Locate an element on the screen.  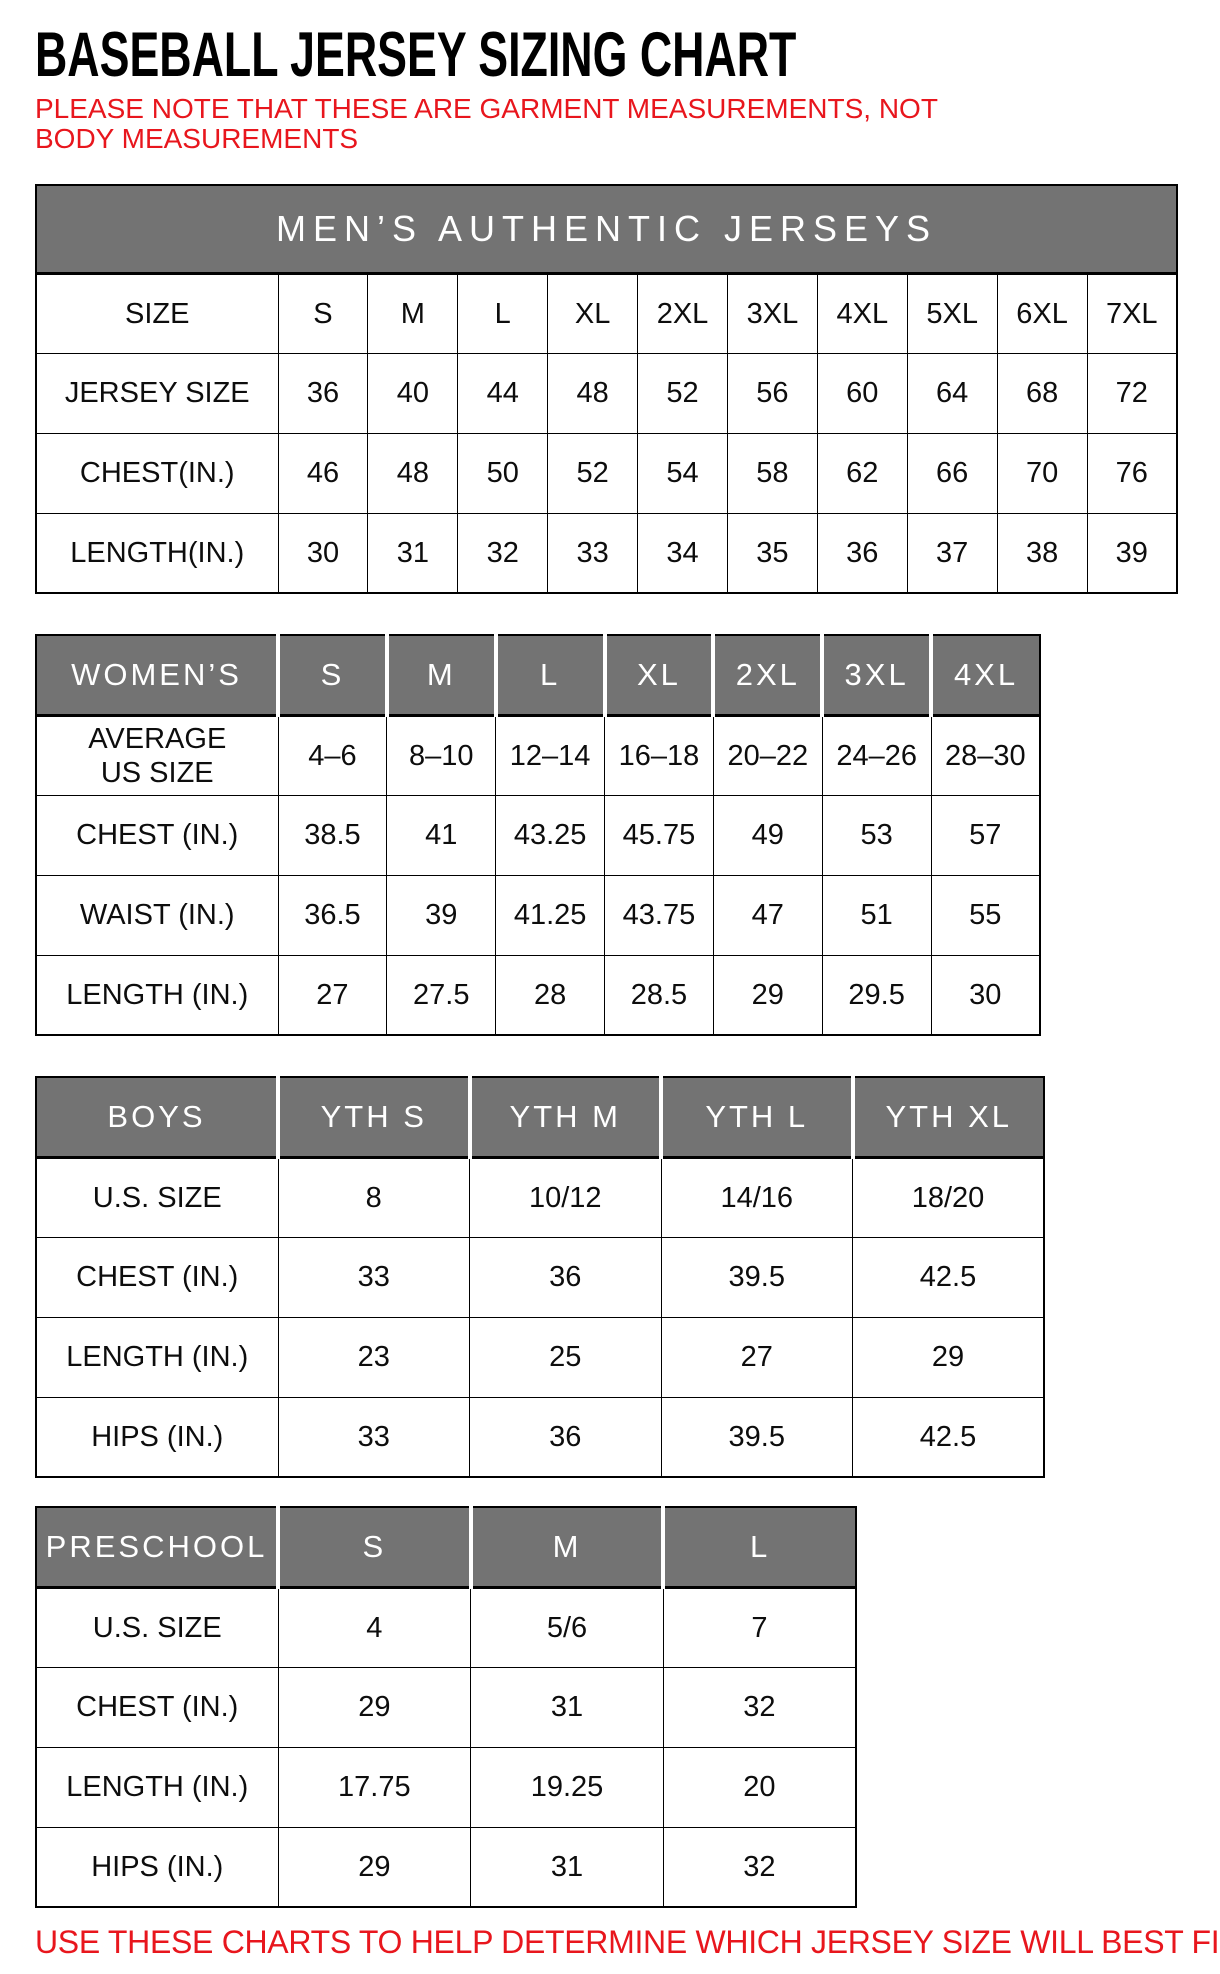
value-cell: 23 is located at coordinates (373, 1357).